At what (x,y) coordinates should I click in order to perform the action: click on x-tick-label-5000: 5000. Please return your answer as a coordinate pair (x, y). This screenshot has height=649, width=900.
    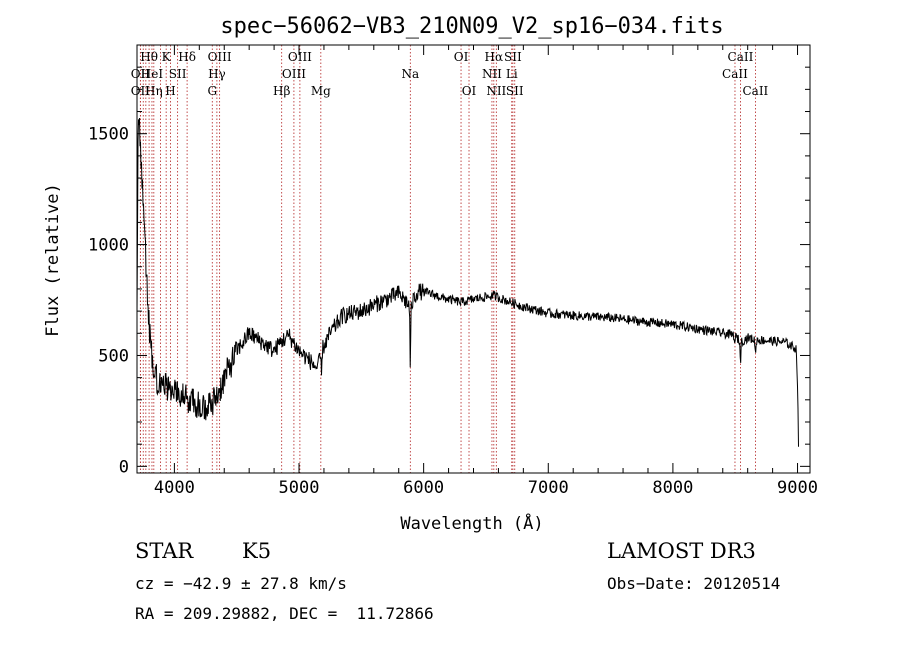
    Looking at the image, I should click on (299, 488).